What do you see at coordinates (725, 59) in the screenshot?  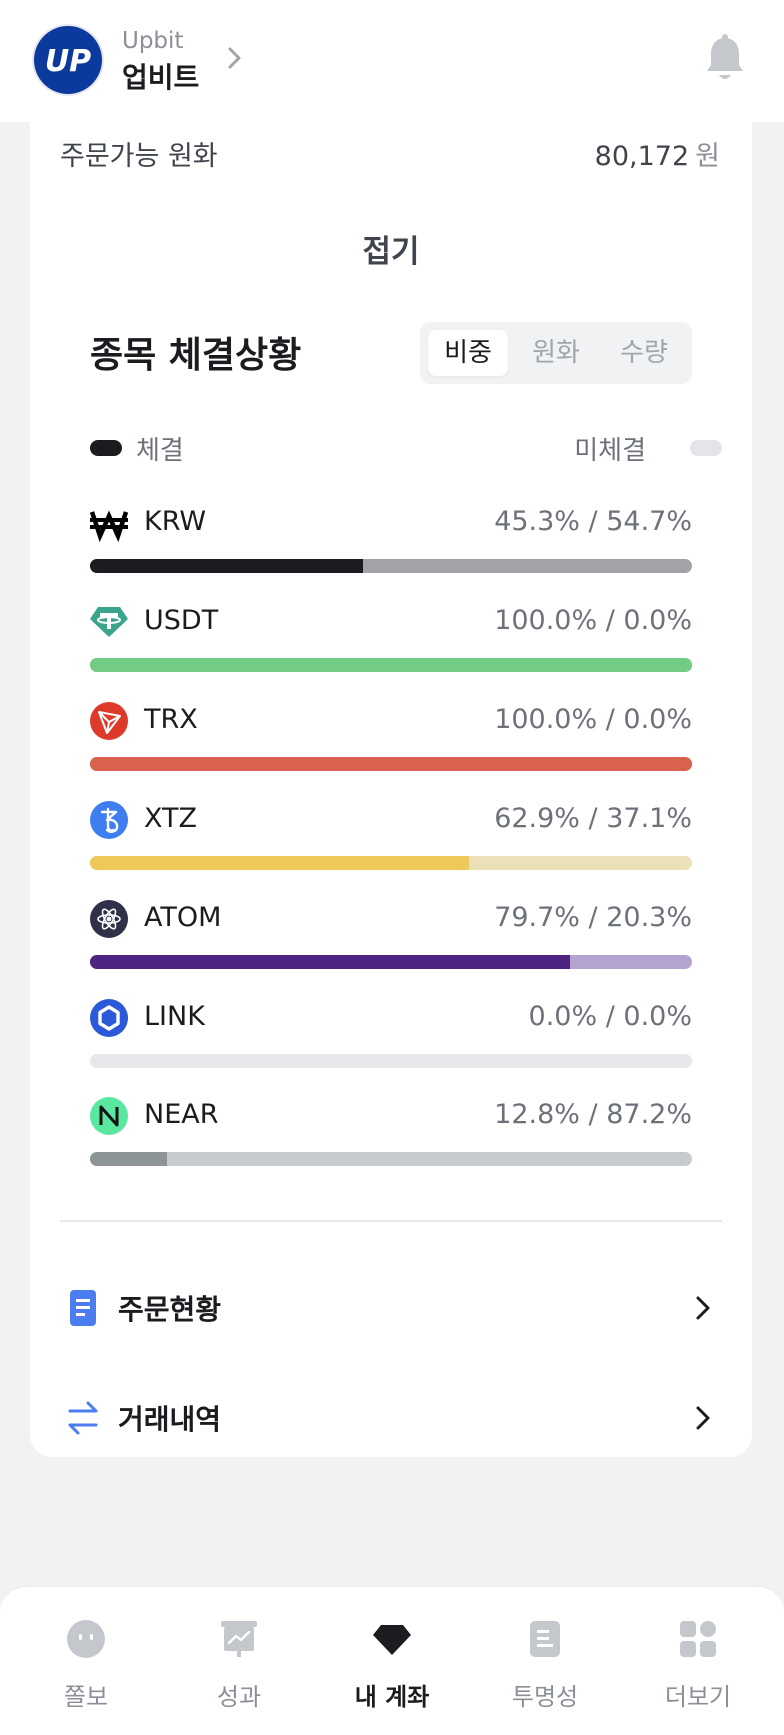 I see `bell-icon` at bounding box center [725, 59].